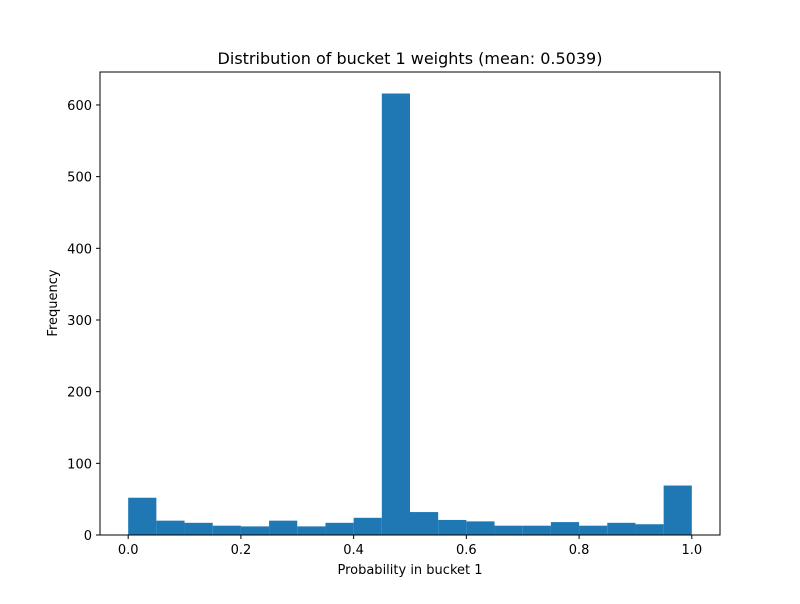  Describe the element at coordinates (579, 550) in the screenshot. I see `x-tick-label: 0.8` at that location.